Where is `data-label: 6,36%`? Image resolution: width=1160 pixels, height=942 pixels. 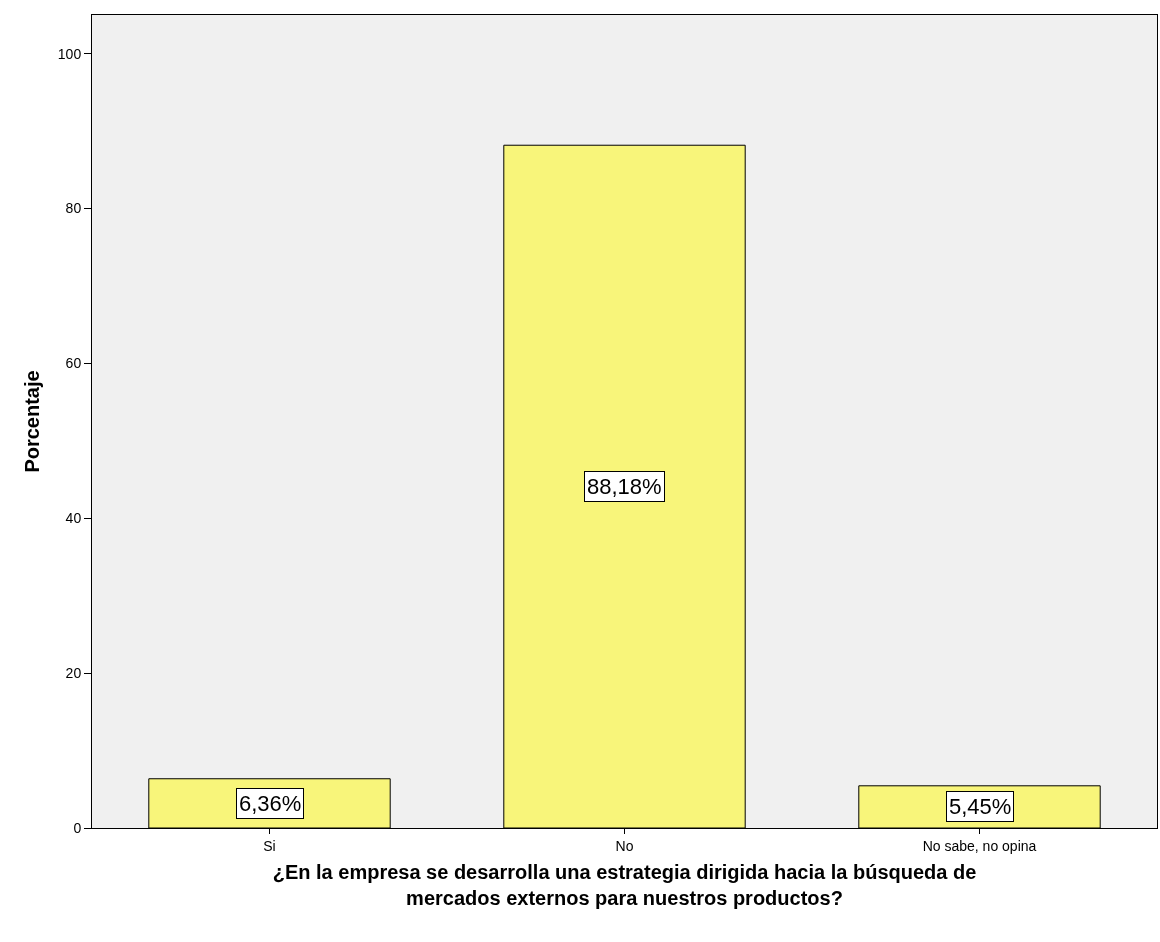 data-label: 6,36% is located at coordinates (270, 803).